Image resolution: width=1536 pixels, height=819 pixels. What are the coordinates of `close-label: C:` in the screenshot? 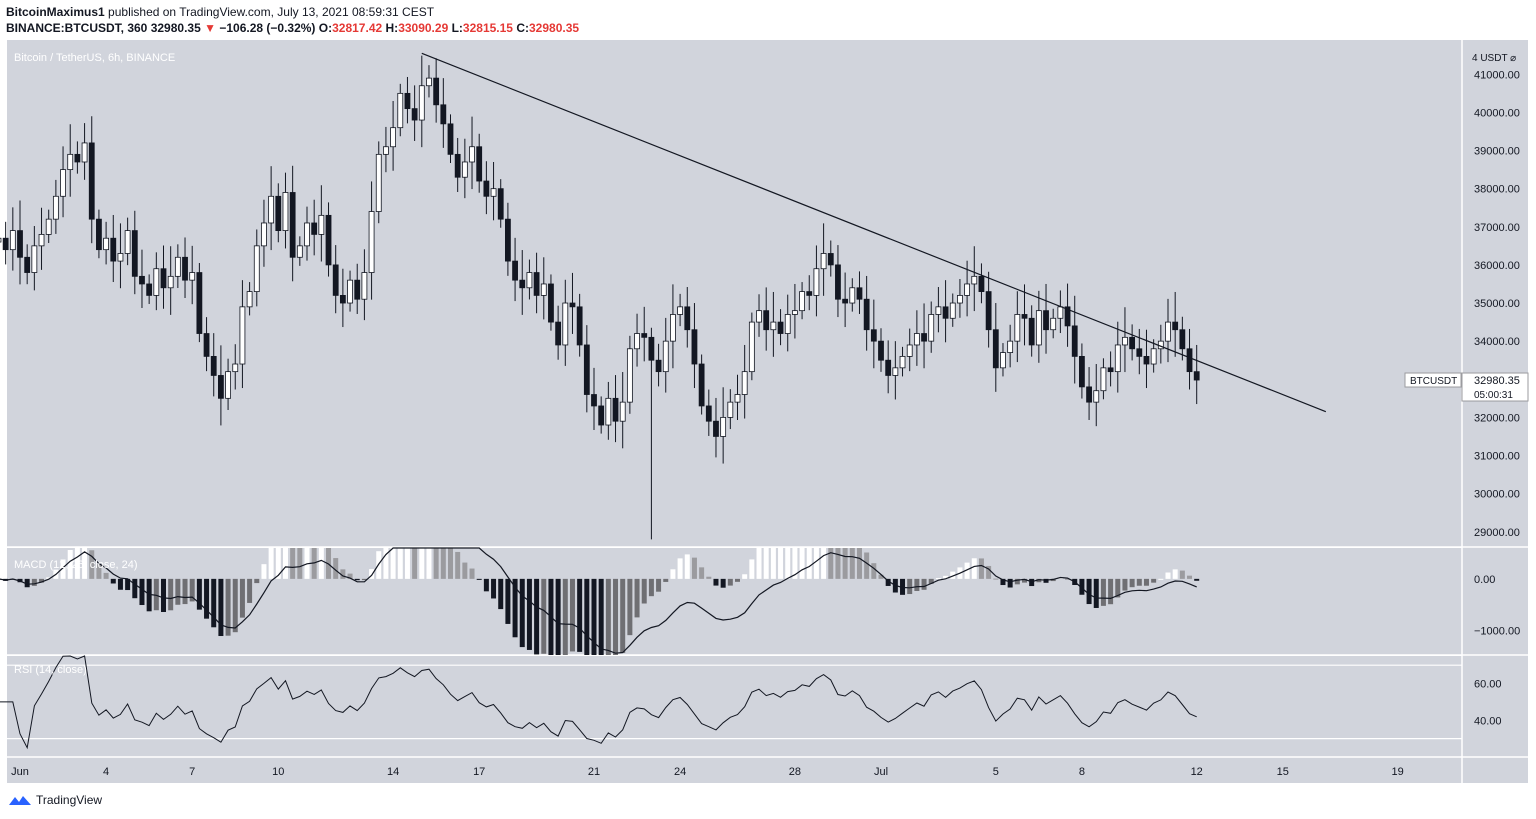 It's located at (522, 28).